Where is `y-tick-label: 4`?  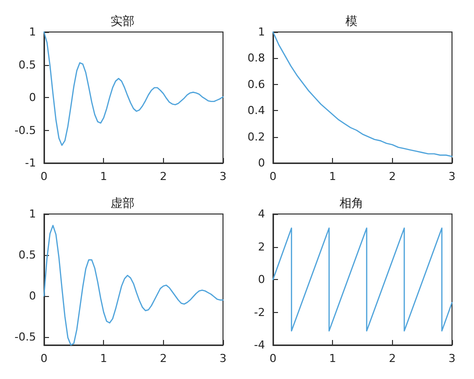
y-tick-label: 4 is located at coordinates (261, 213).